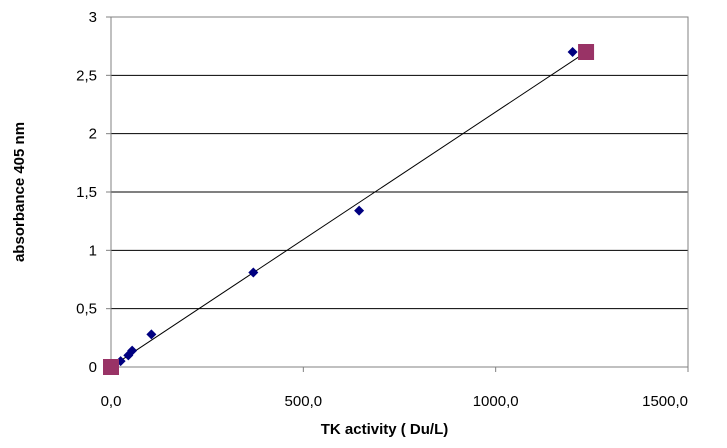 This screenshot has width=727, height=448. I want to click on x-axis: 0,0 500,0 1000,0 1500,0, so click(395, 388).